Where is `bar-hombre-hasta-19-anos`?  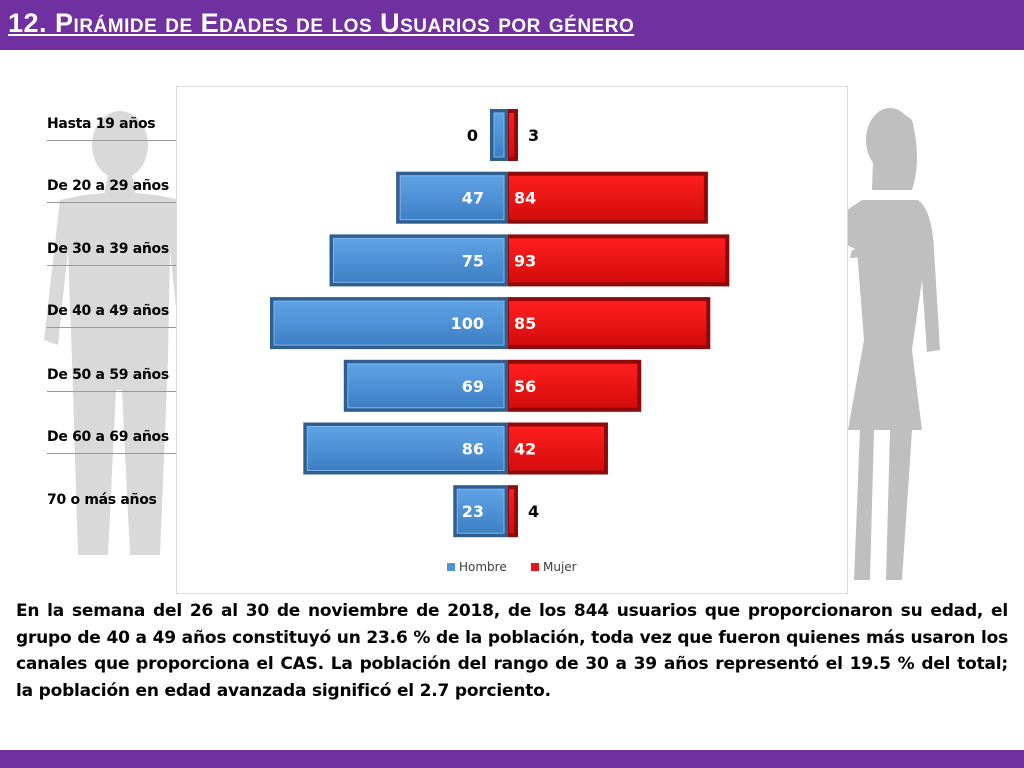 bar-hombre-hasta-19-anos is located at coordinates (499, 135).